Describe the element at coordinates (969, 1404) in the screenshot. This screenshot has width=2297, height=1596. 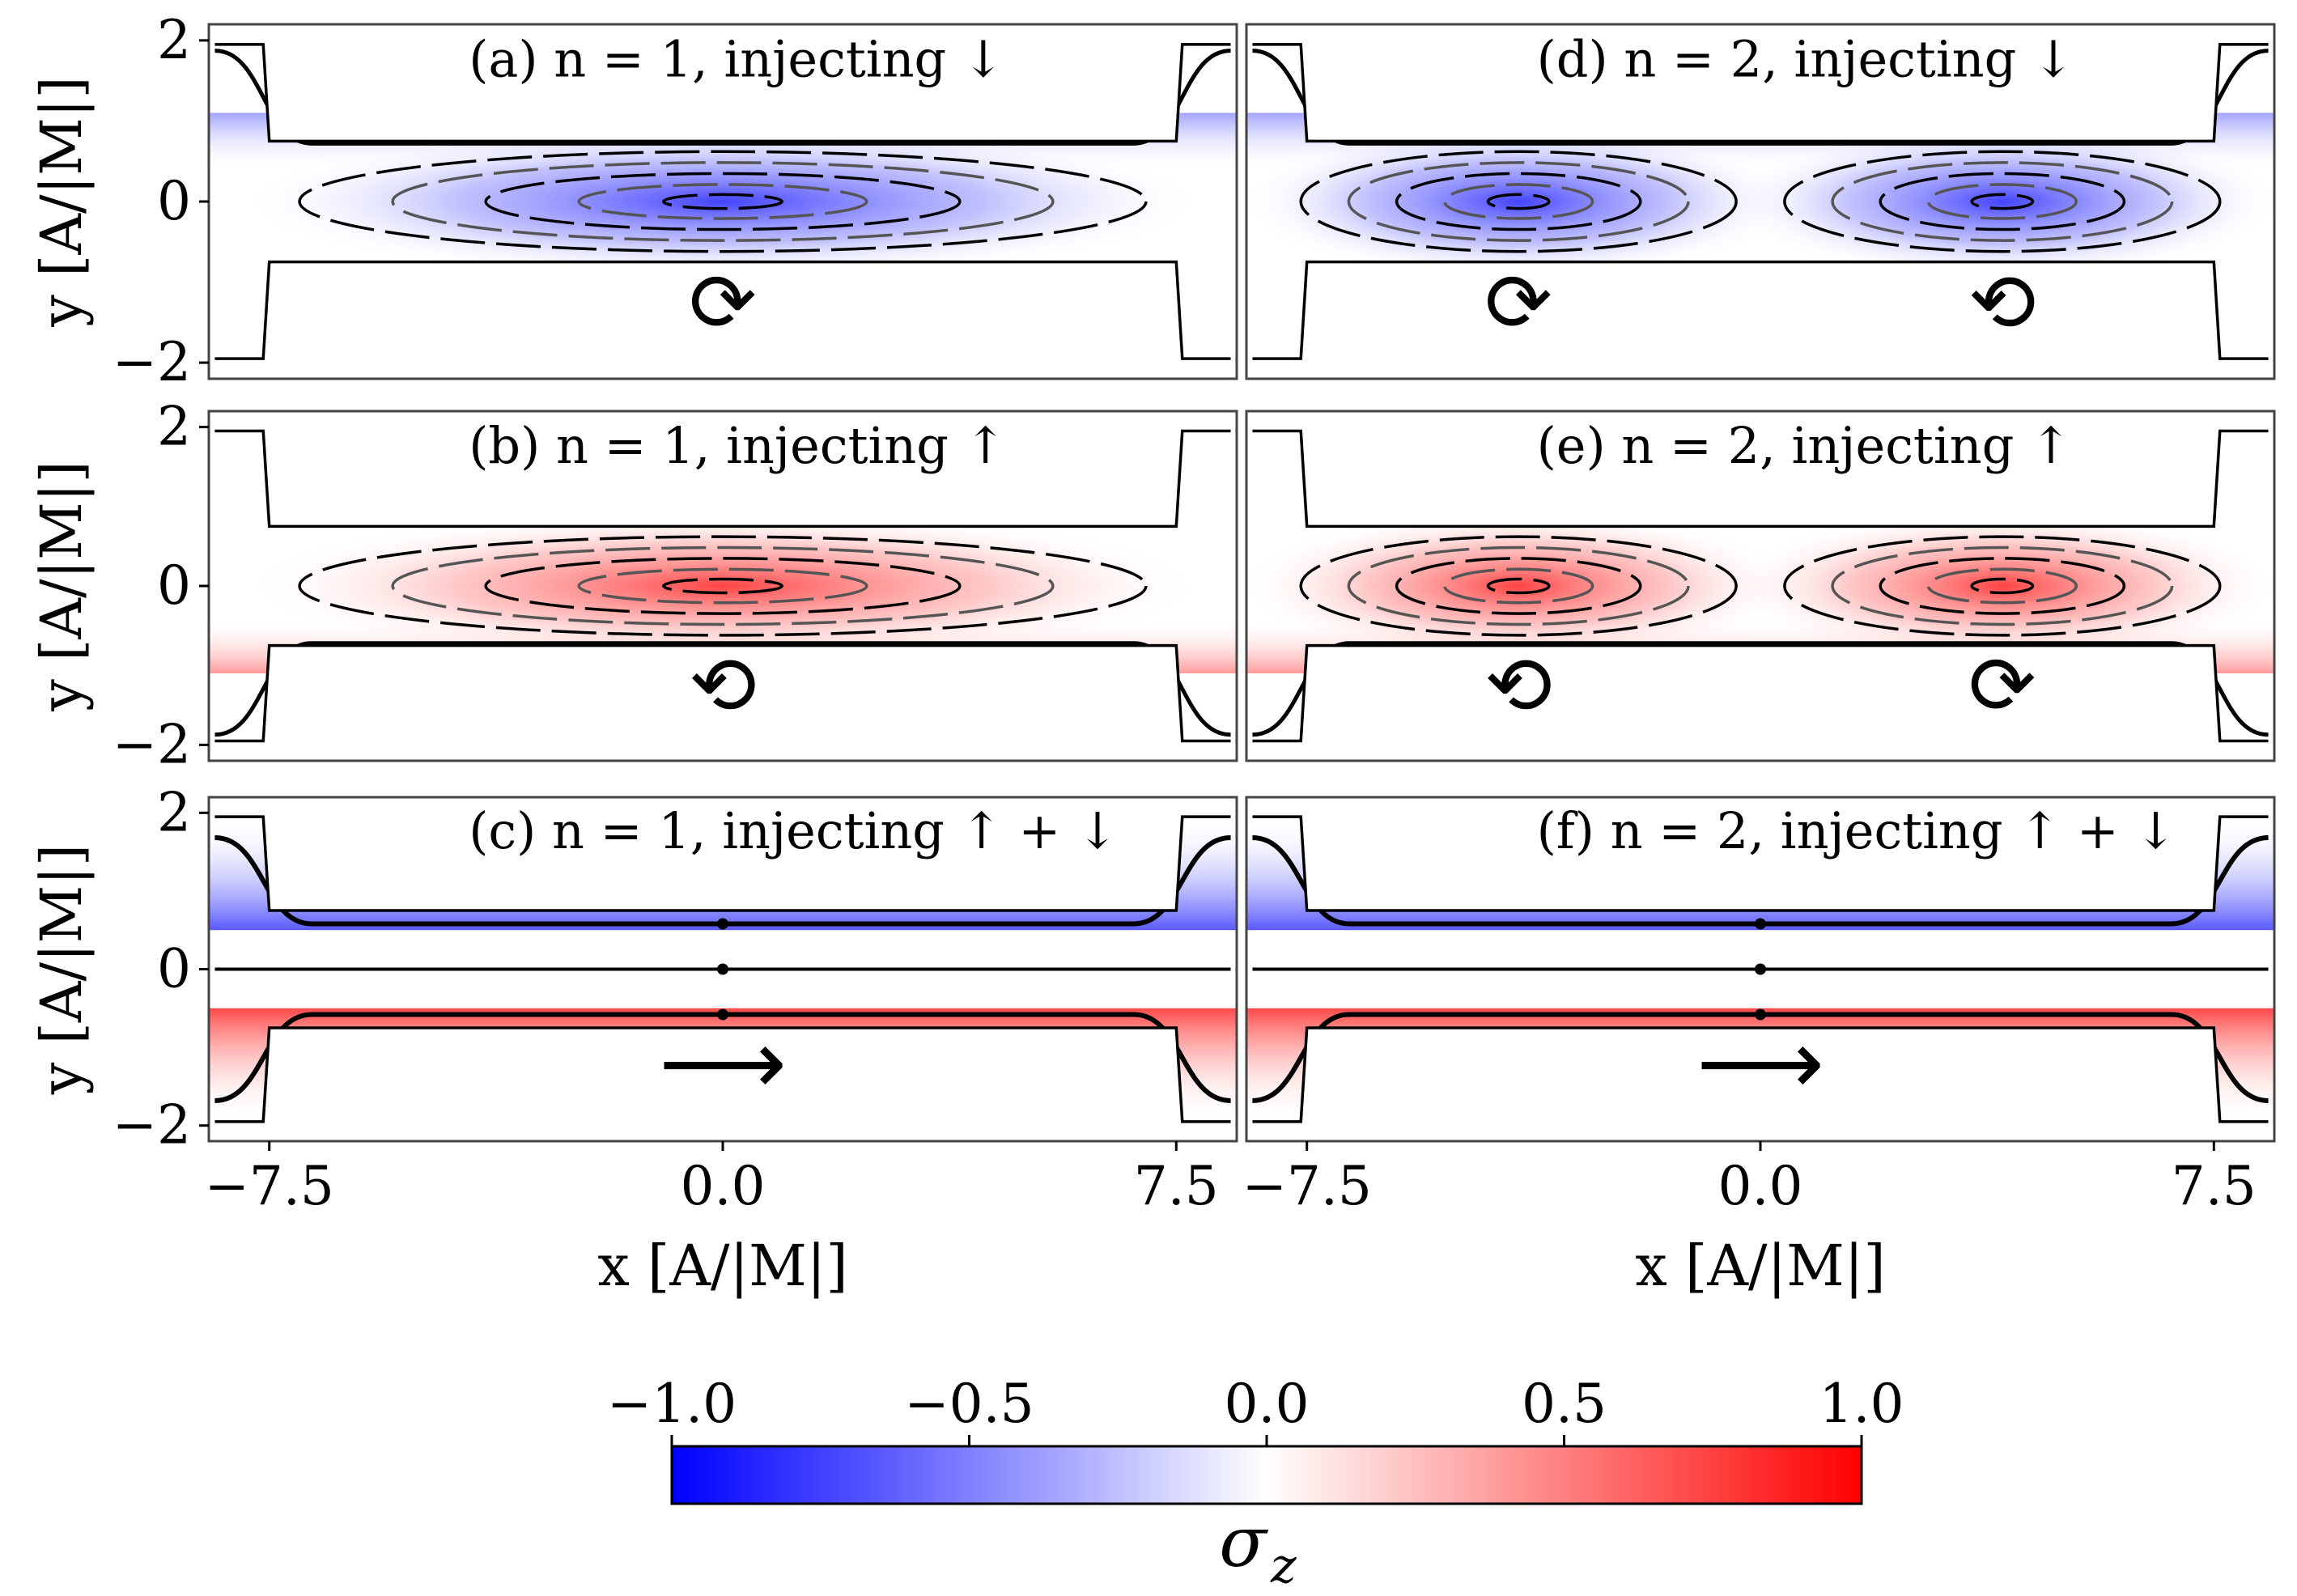
I see `colorbar-tick-label: −0.5` at that location.